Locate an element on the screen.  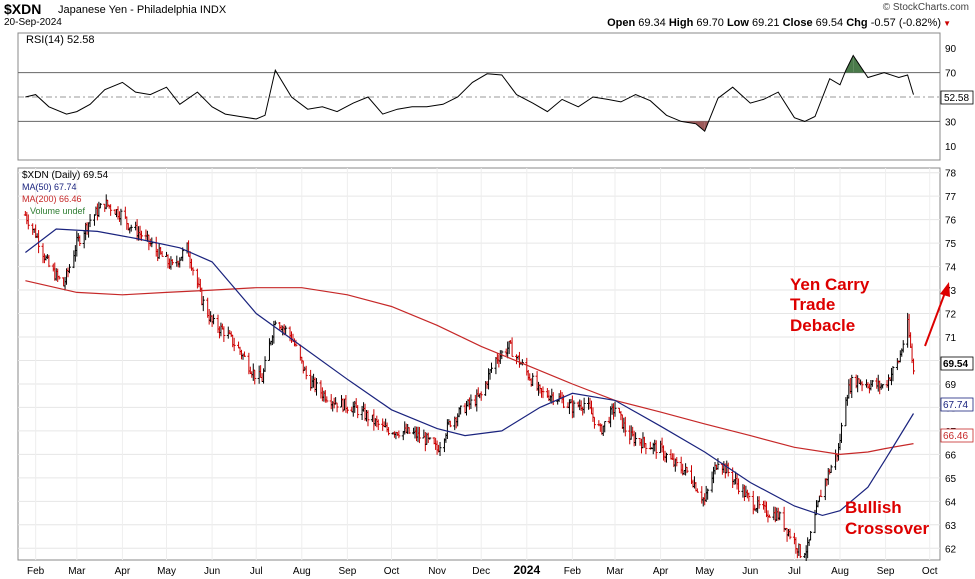
annotation-arrow-icon is located at coordinates (937, 314).